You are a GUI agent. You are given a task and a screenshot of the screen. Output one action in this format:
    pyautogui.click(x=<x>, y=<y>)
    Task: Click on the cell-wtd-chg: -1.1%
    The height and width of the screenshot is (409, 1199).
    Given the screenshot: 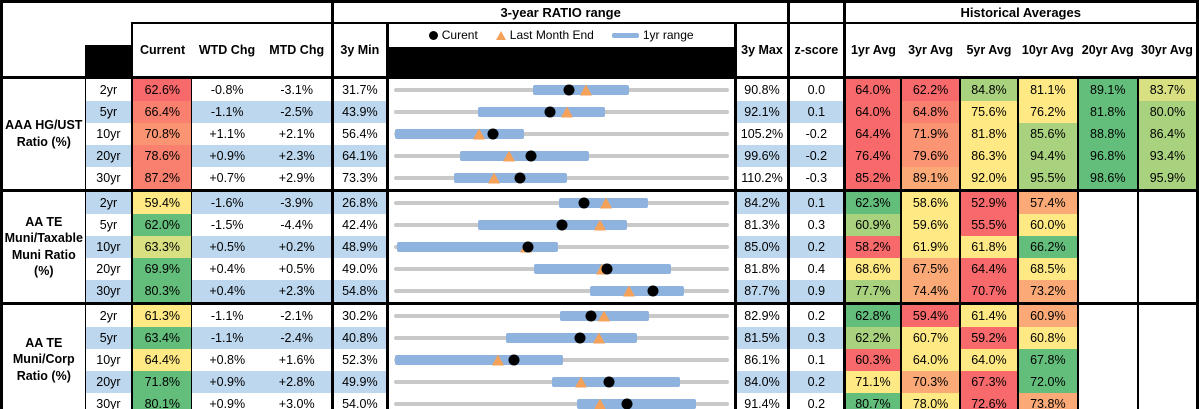 What is the action you would take?
    pyautogui.click(x=227, y=337)
    